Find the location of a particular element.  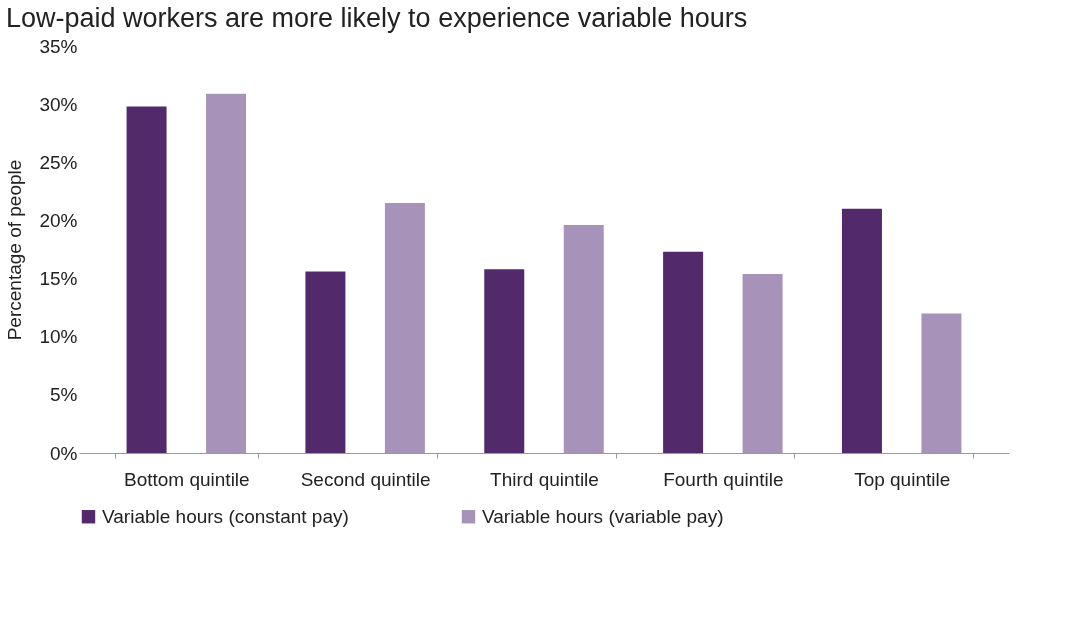

y-tick-label: 35% is located at coordinates (58, 46).